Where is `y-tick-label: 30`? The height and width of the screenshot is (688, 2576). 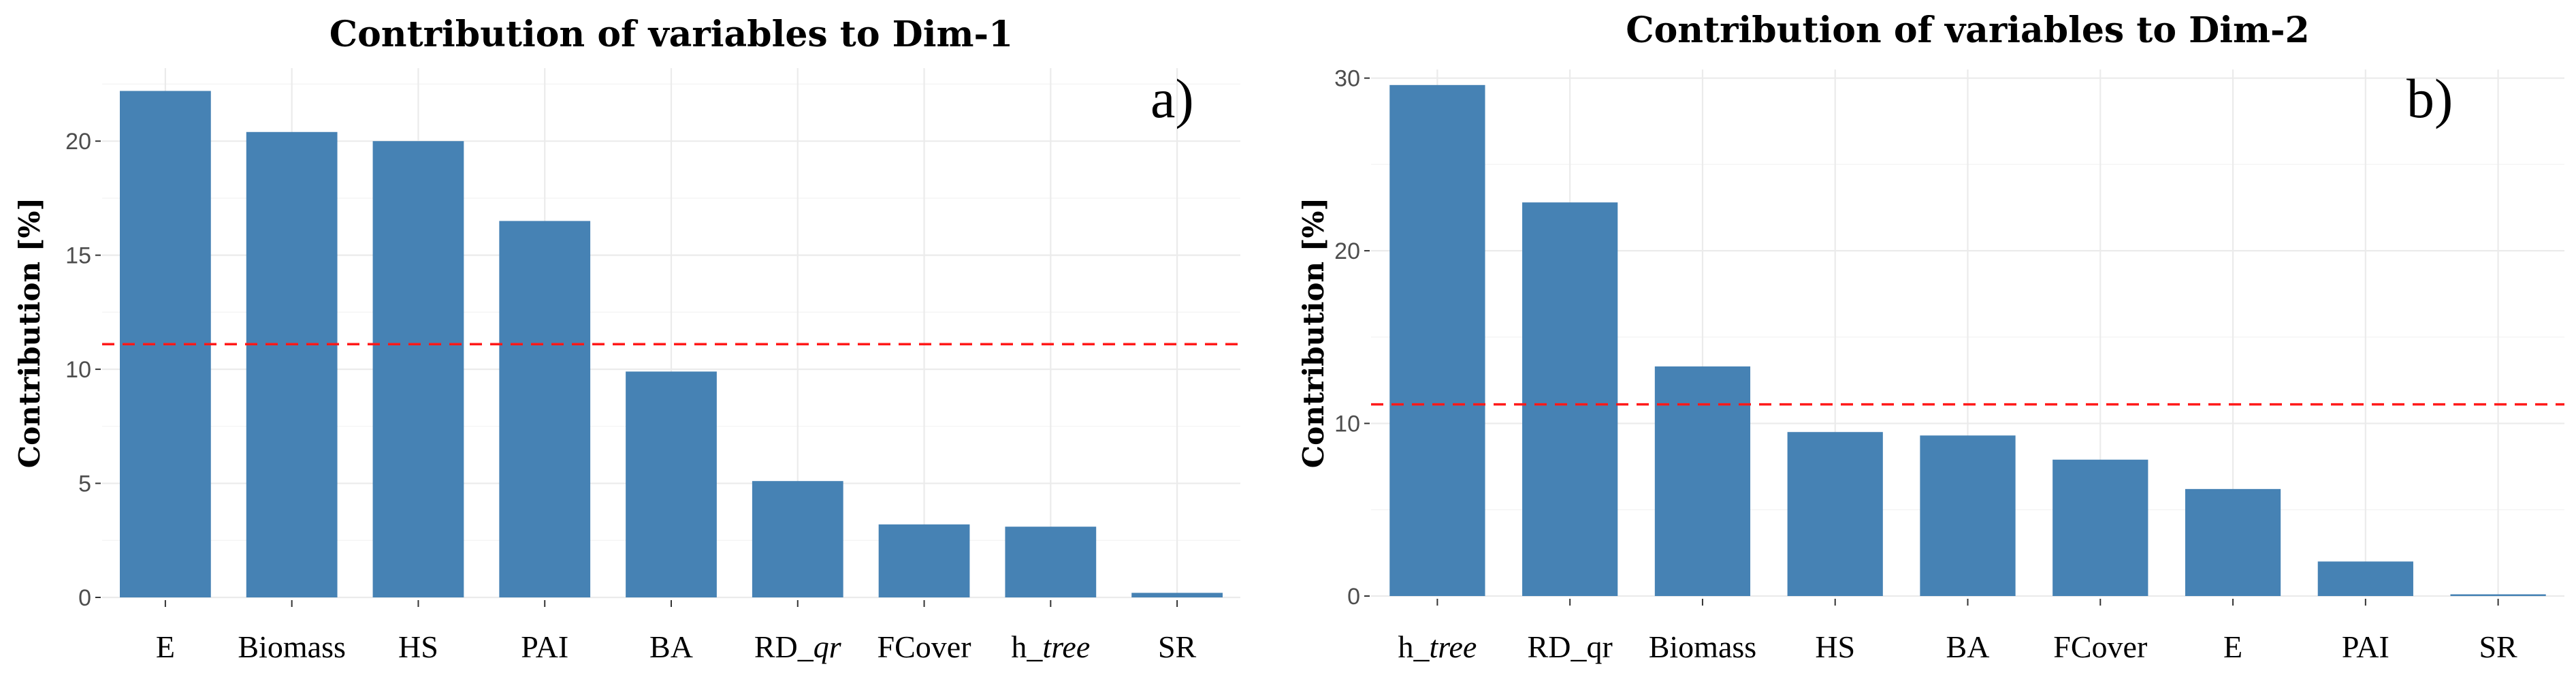
y-tick-label: 30 is located at coordinates (1347, 79).